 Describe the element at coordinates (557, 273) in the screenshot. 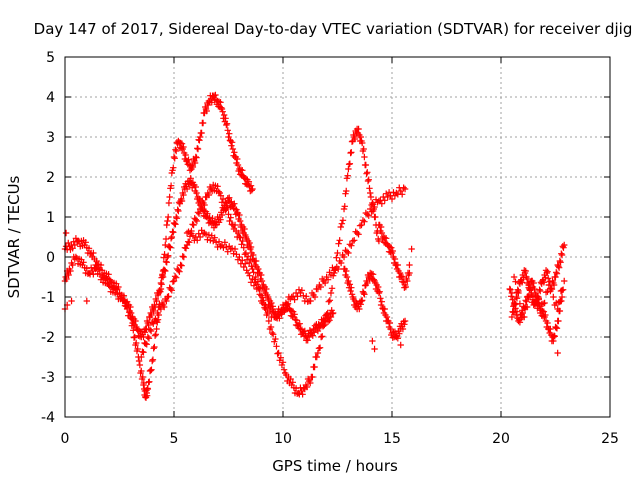

I see `data-point-arc-H` at that location.